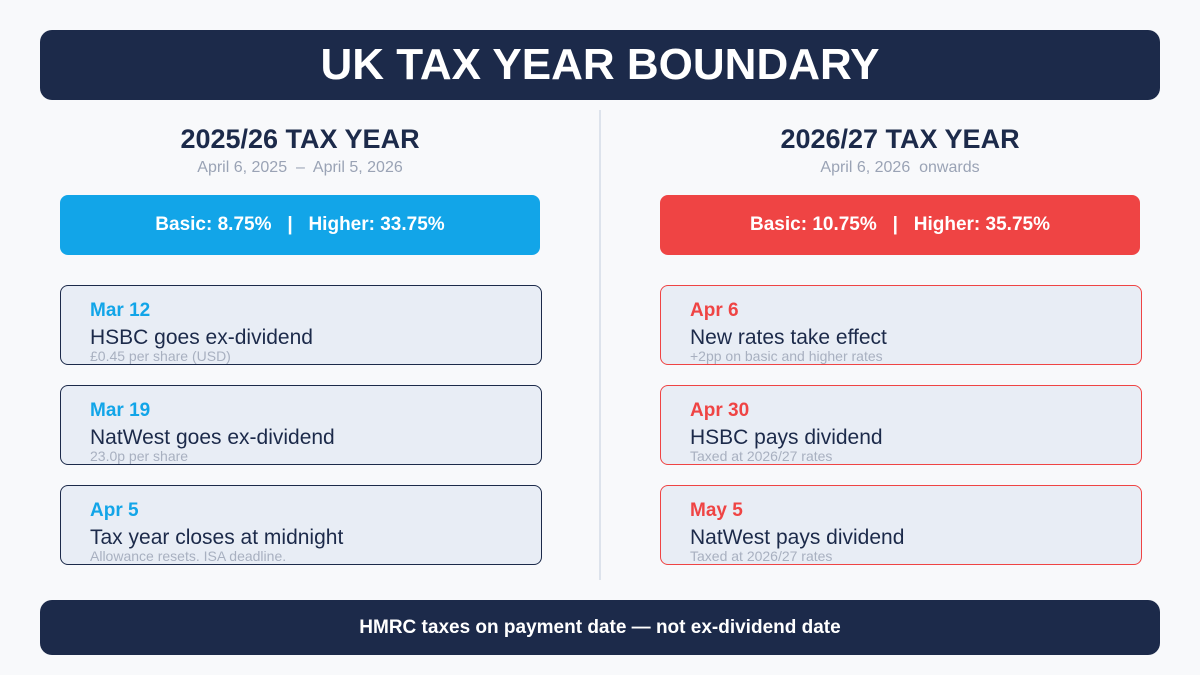 The height and width of the screenshot is (675, 1200). Describe the element at coordinates (786, 356) in the screenshot. I see `event-note: +2pp on basic and higher rates` at that location.